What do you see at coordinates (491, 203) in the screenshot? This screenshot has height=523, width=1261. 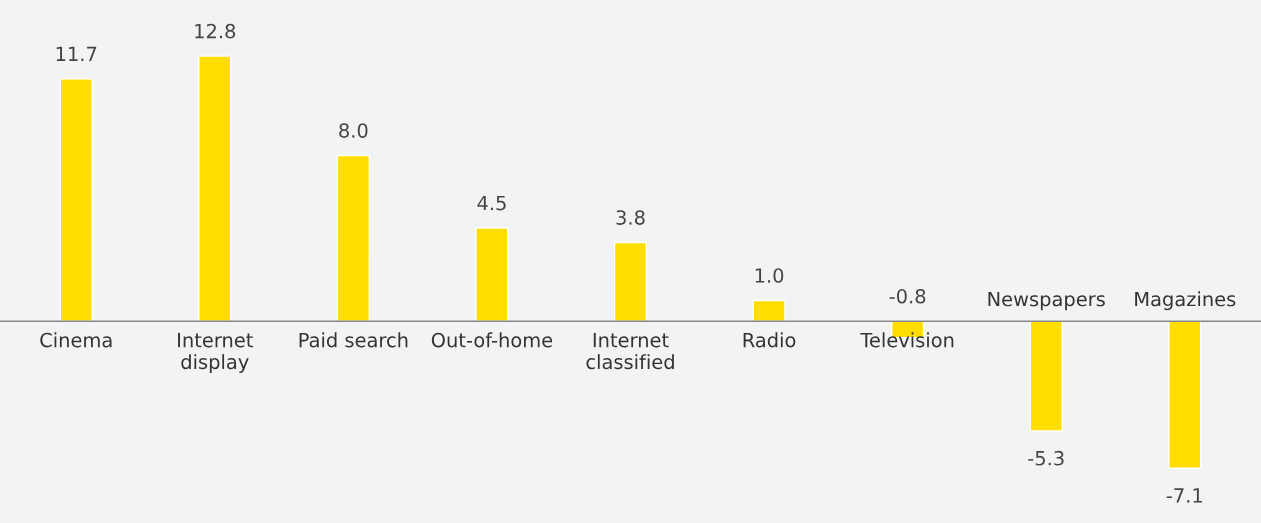 I see `data-label: 4.5` at bounding box center [491, 203].